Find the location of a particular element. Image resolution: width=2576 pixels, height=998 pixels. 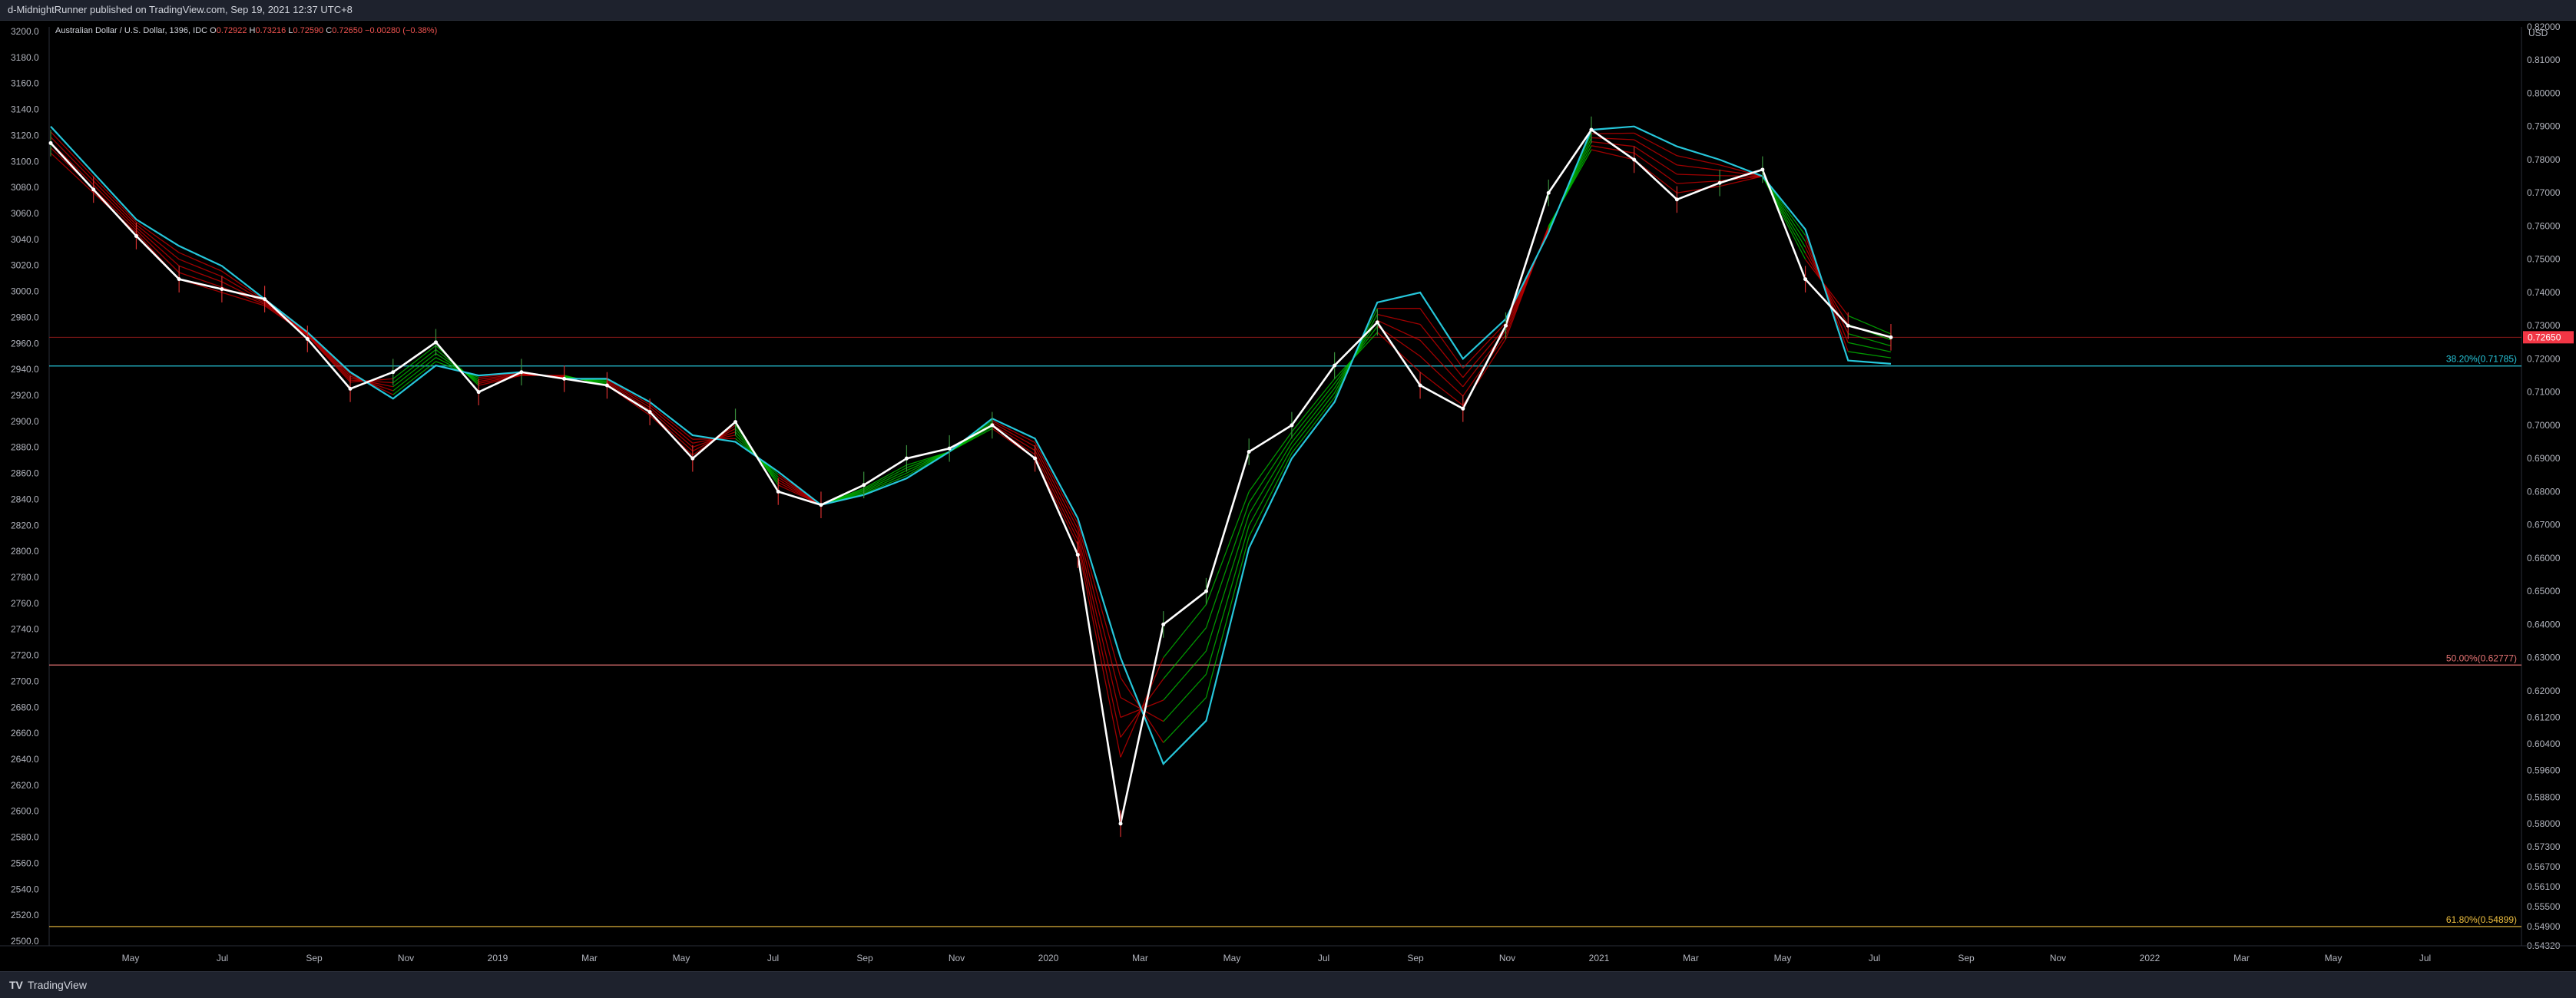

right-axis-tick: 0.54900 is located at coordinates (2544, 926).